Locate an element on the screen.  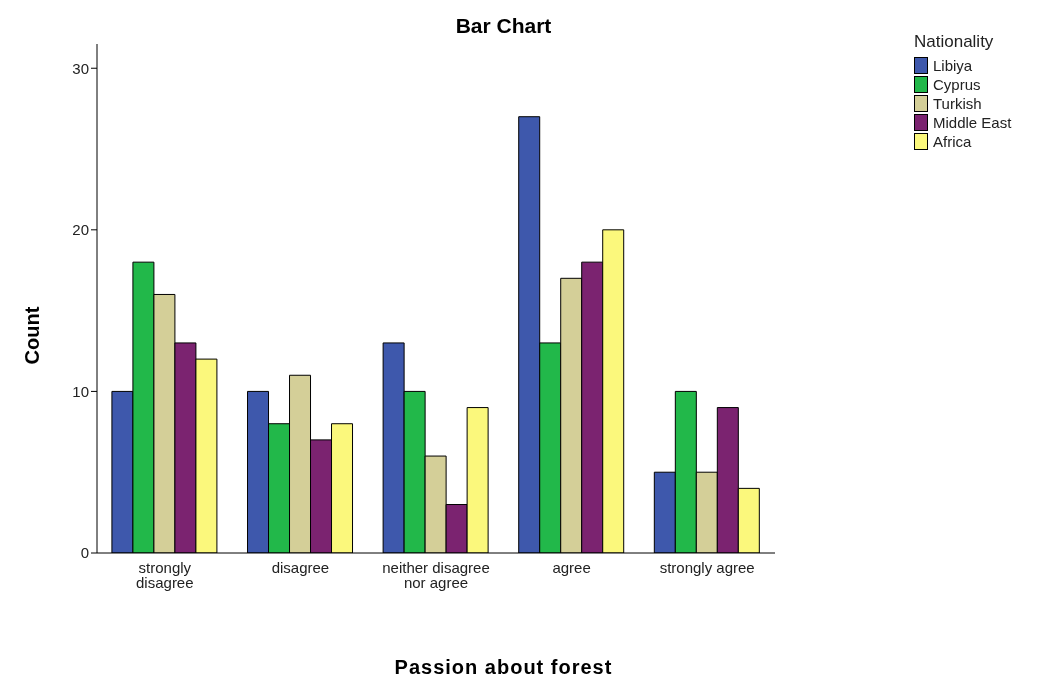
x-tick-label: agree is located at coordinates (571, 567).